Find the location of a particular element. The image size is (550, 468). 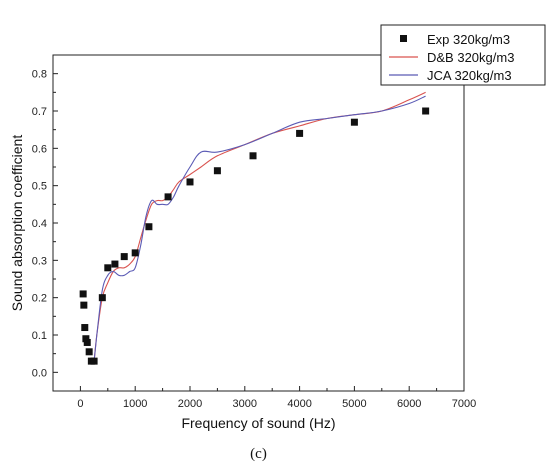

x-axis-title: Frequency of sound (Hz) is located at coordinates (258, 423).